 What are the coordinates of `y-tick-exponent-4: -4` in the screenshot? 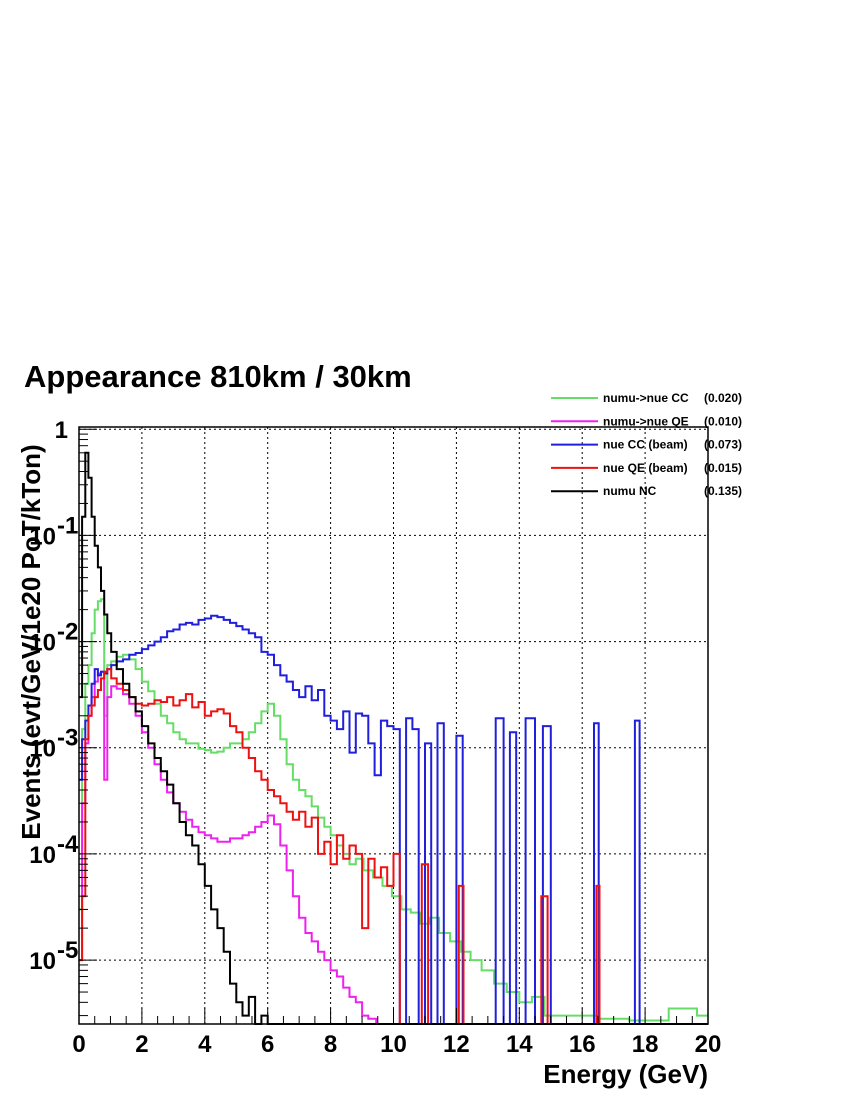 It's located at (68, 844).